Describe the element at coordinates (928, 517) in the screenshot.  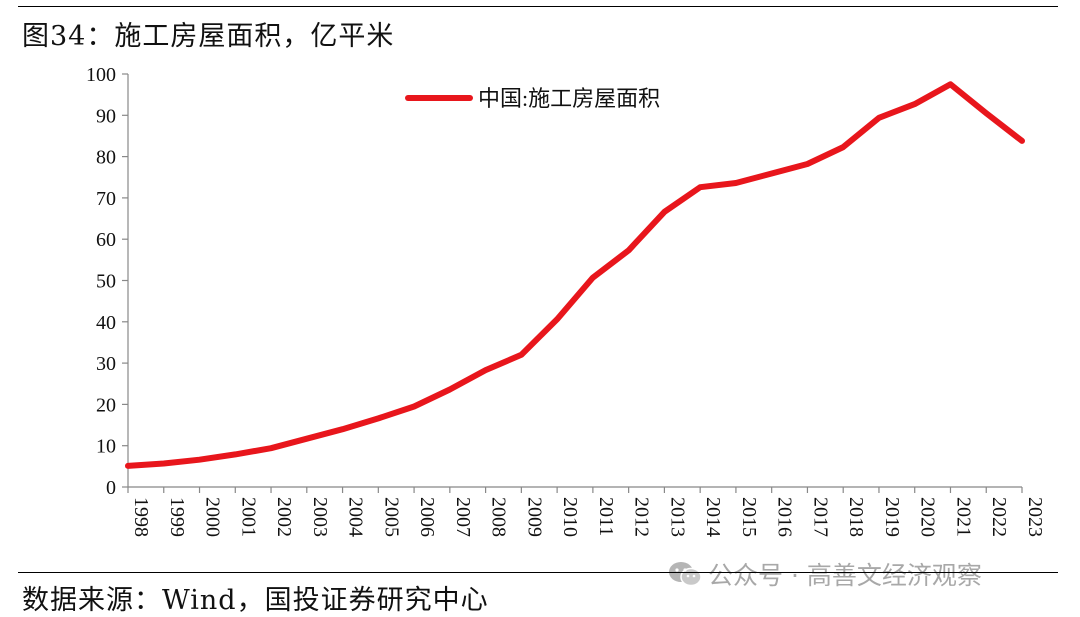
I see `x-tick-label: 2020` at that location.